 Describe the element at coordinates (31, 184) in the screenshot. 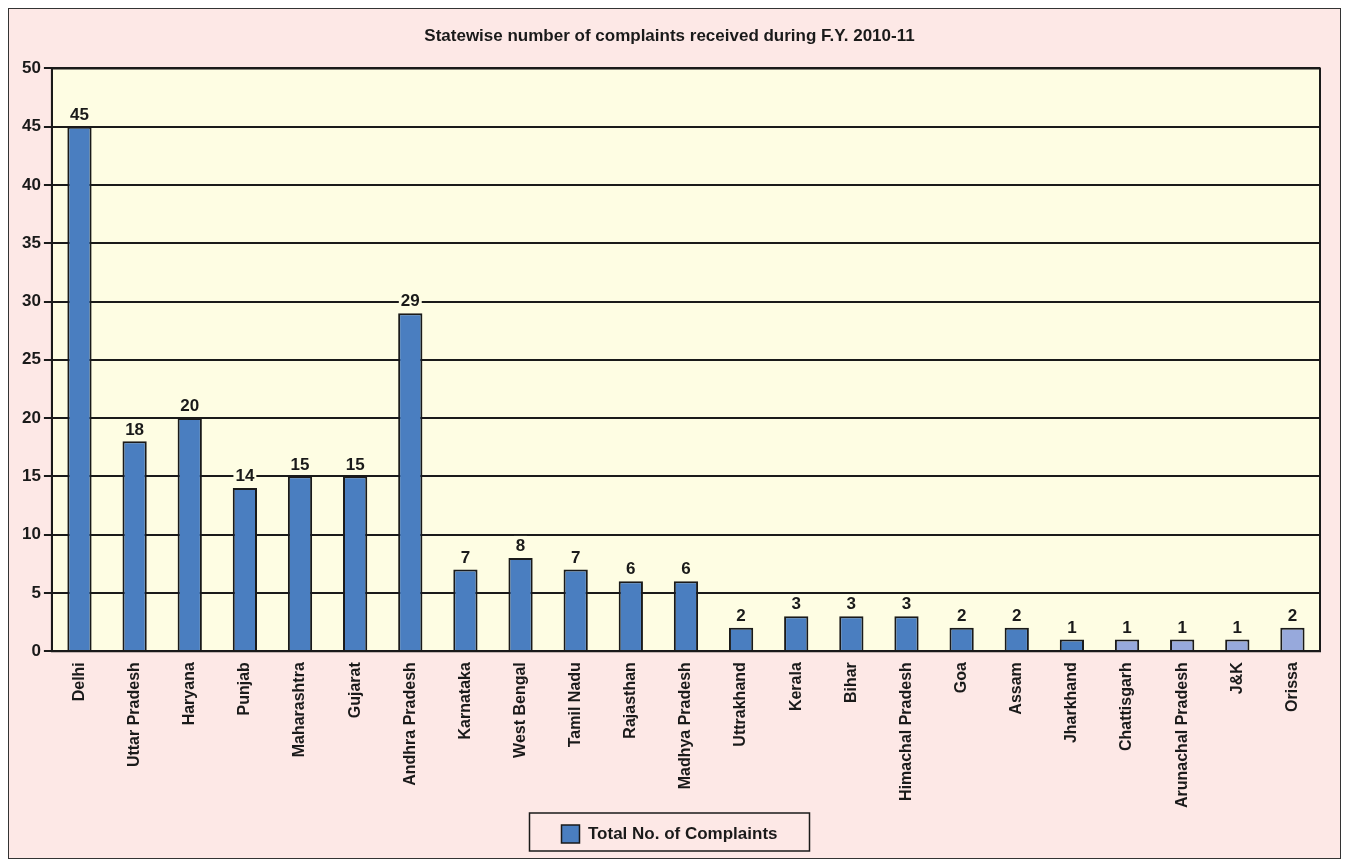

I see `y-tick-label: 40` at that location.